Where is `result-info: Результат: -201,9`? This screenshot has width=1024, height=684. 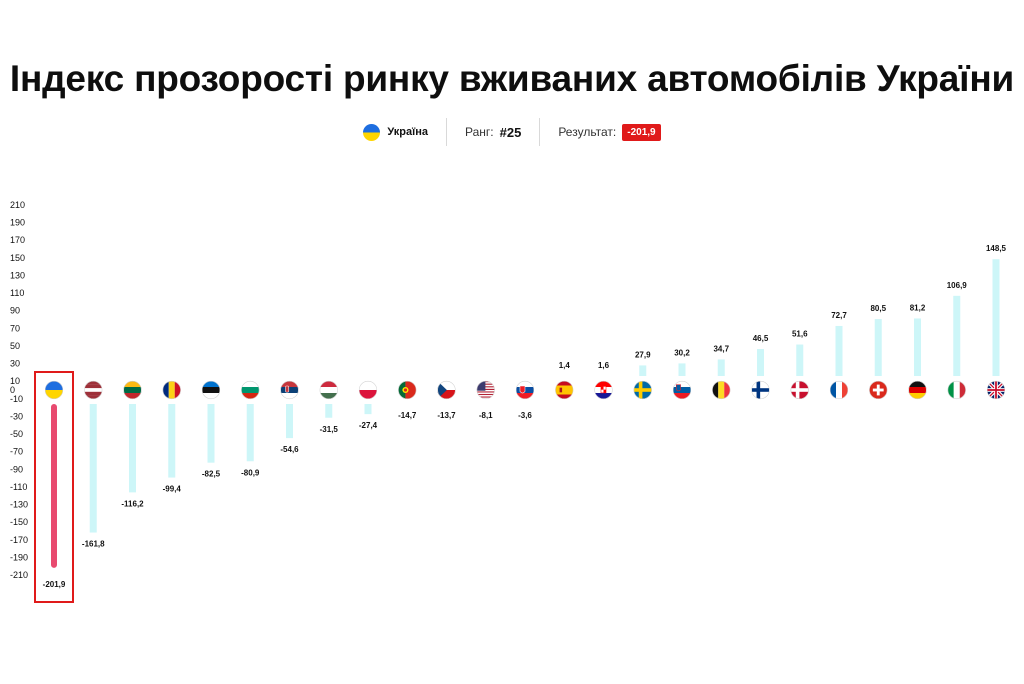
result-info: Результат: -201,9 is located at coordinates (609, 132).